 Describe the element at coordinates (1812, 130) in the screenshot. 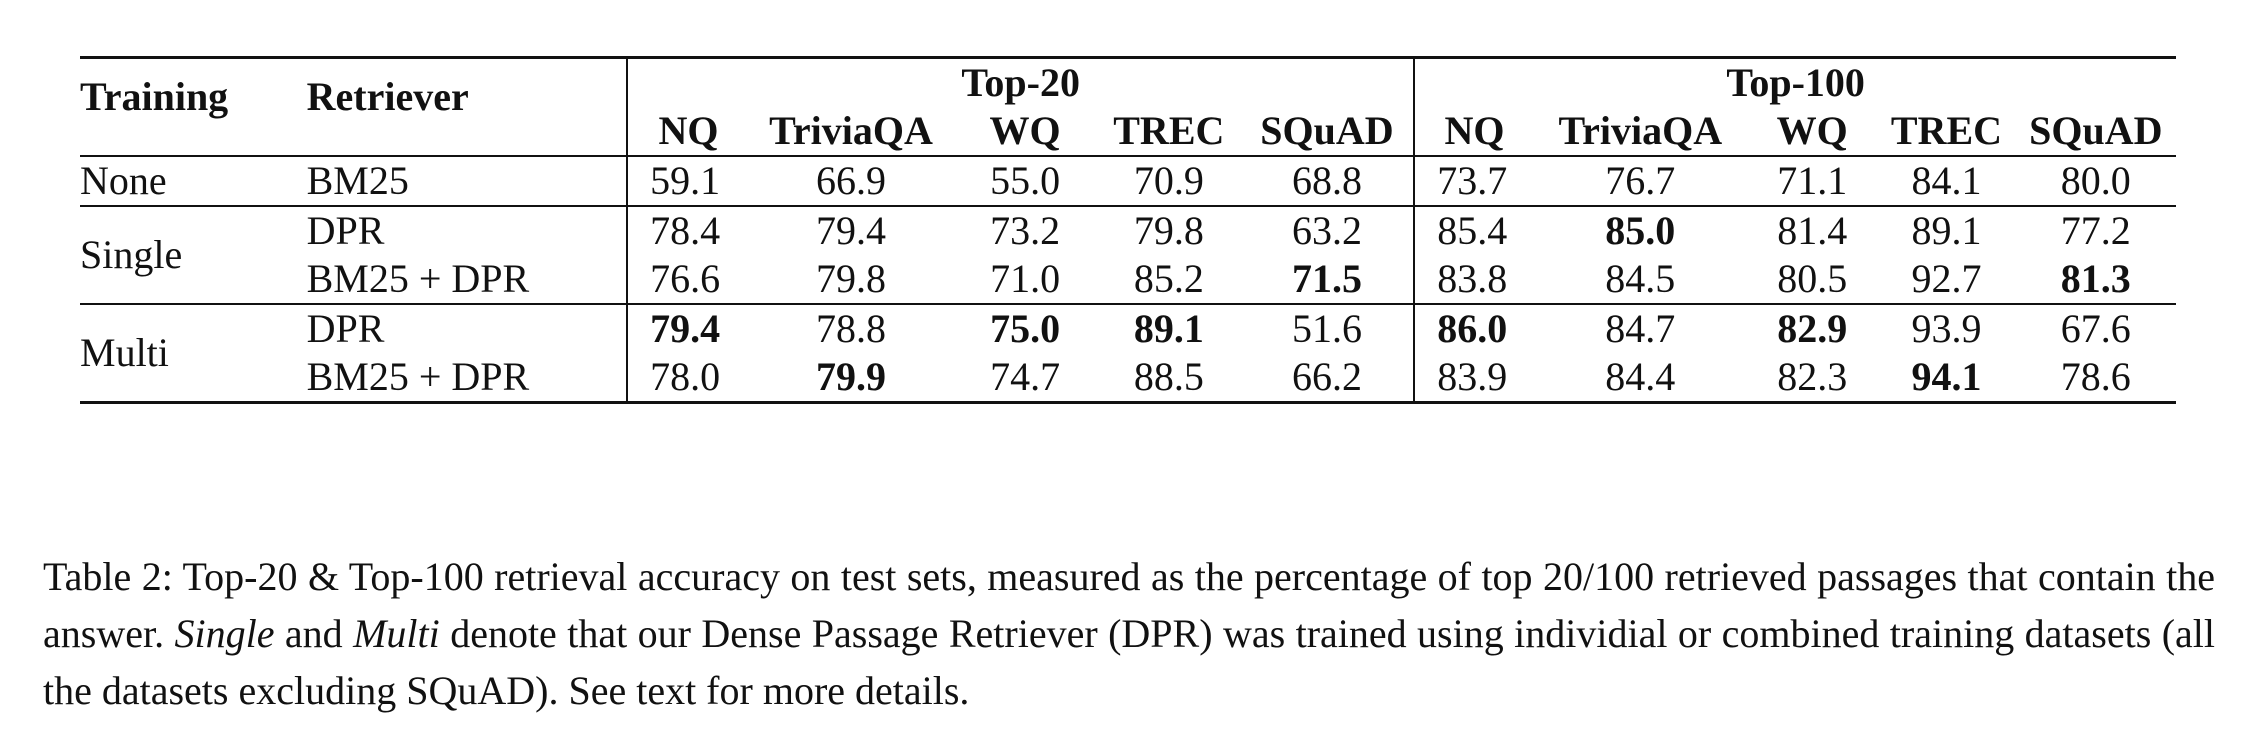

I see `header-top100-wq: WQ` at that location.